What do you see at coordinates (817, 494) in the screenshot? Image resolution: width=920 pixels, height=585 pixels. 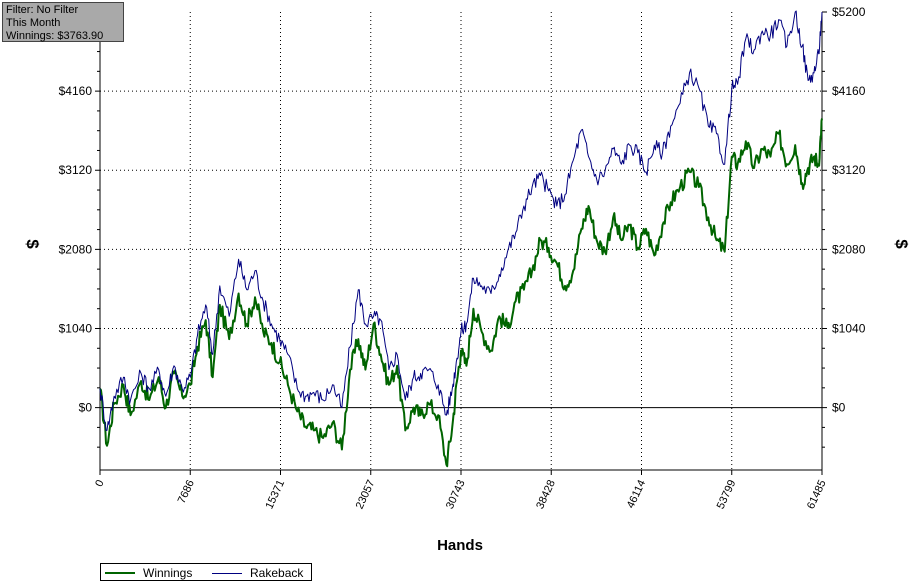 I see `x-tick-label: 61485` at bounding box center [817, 494].